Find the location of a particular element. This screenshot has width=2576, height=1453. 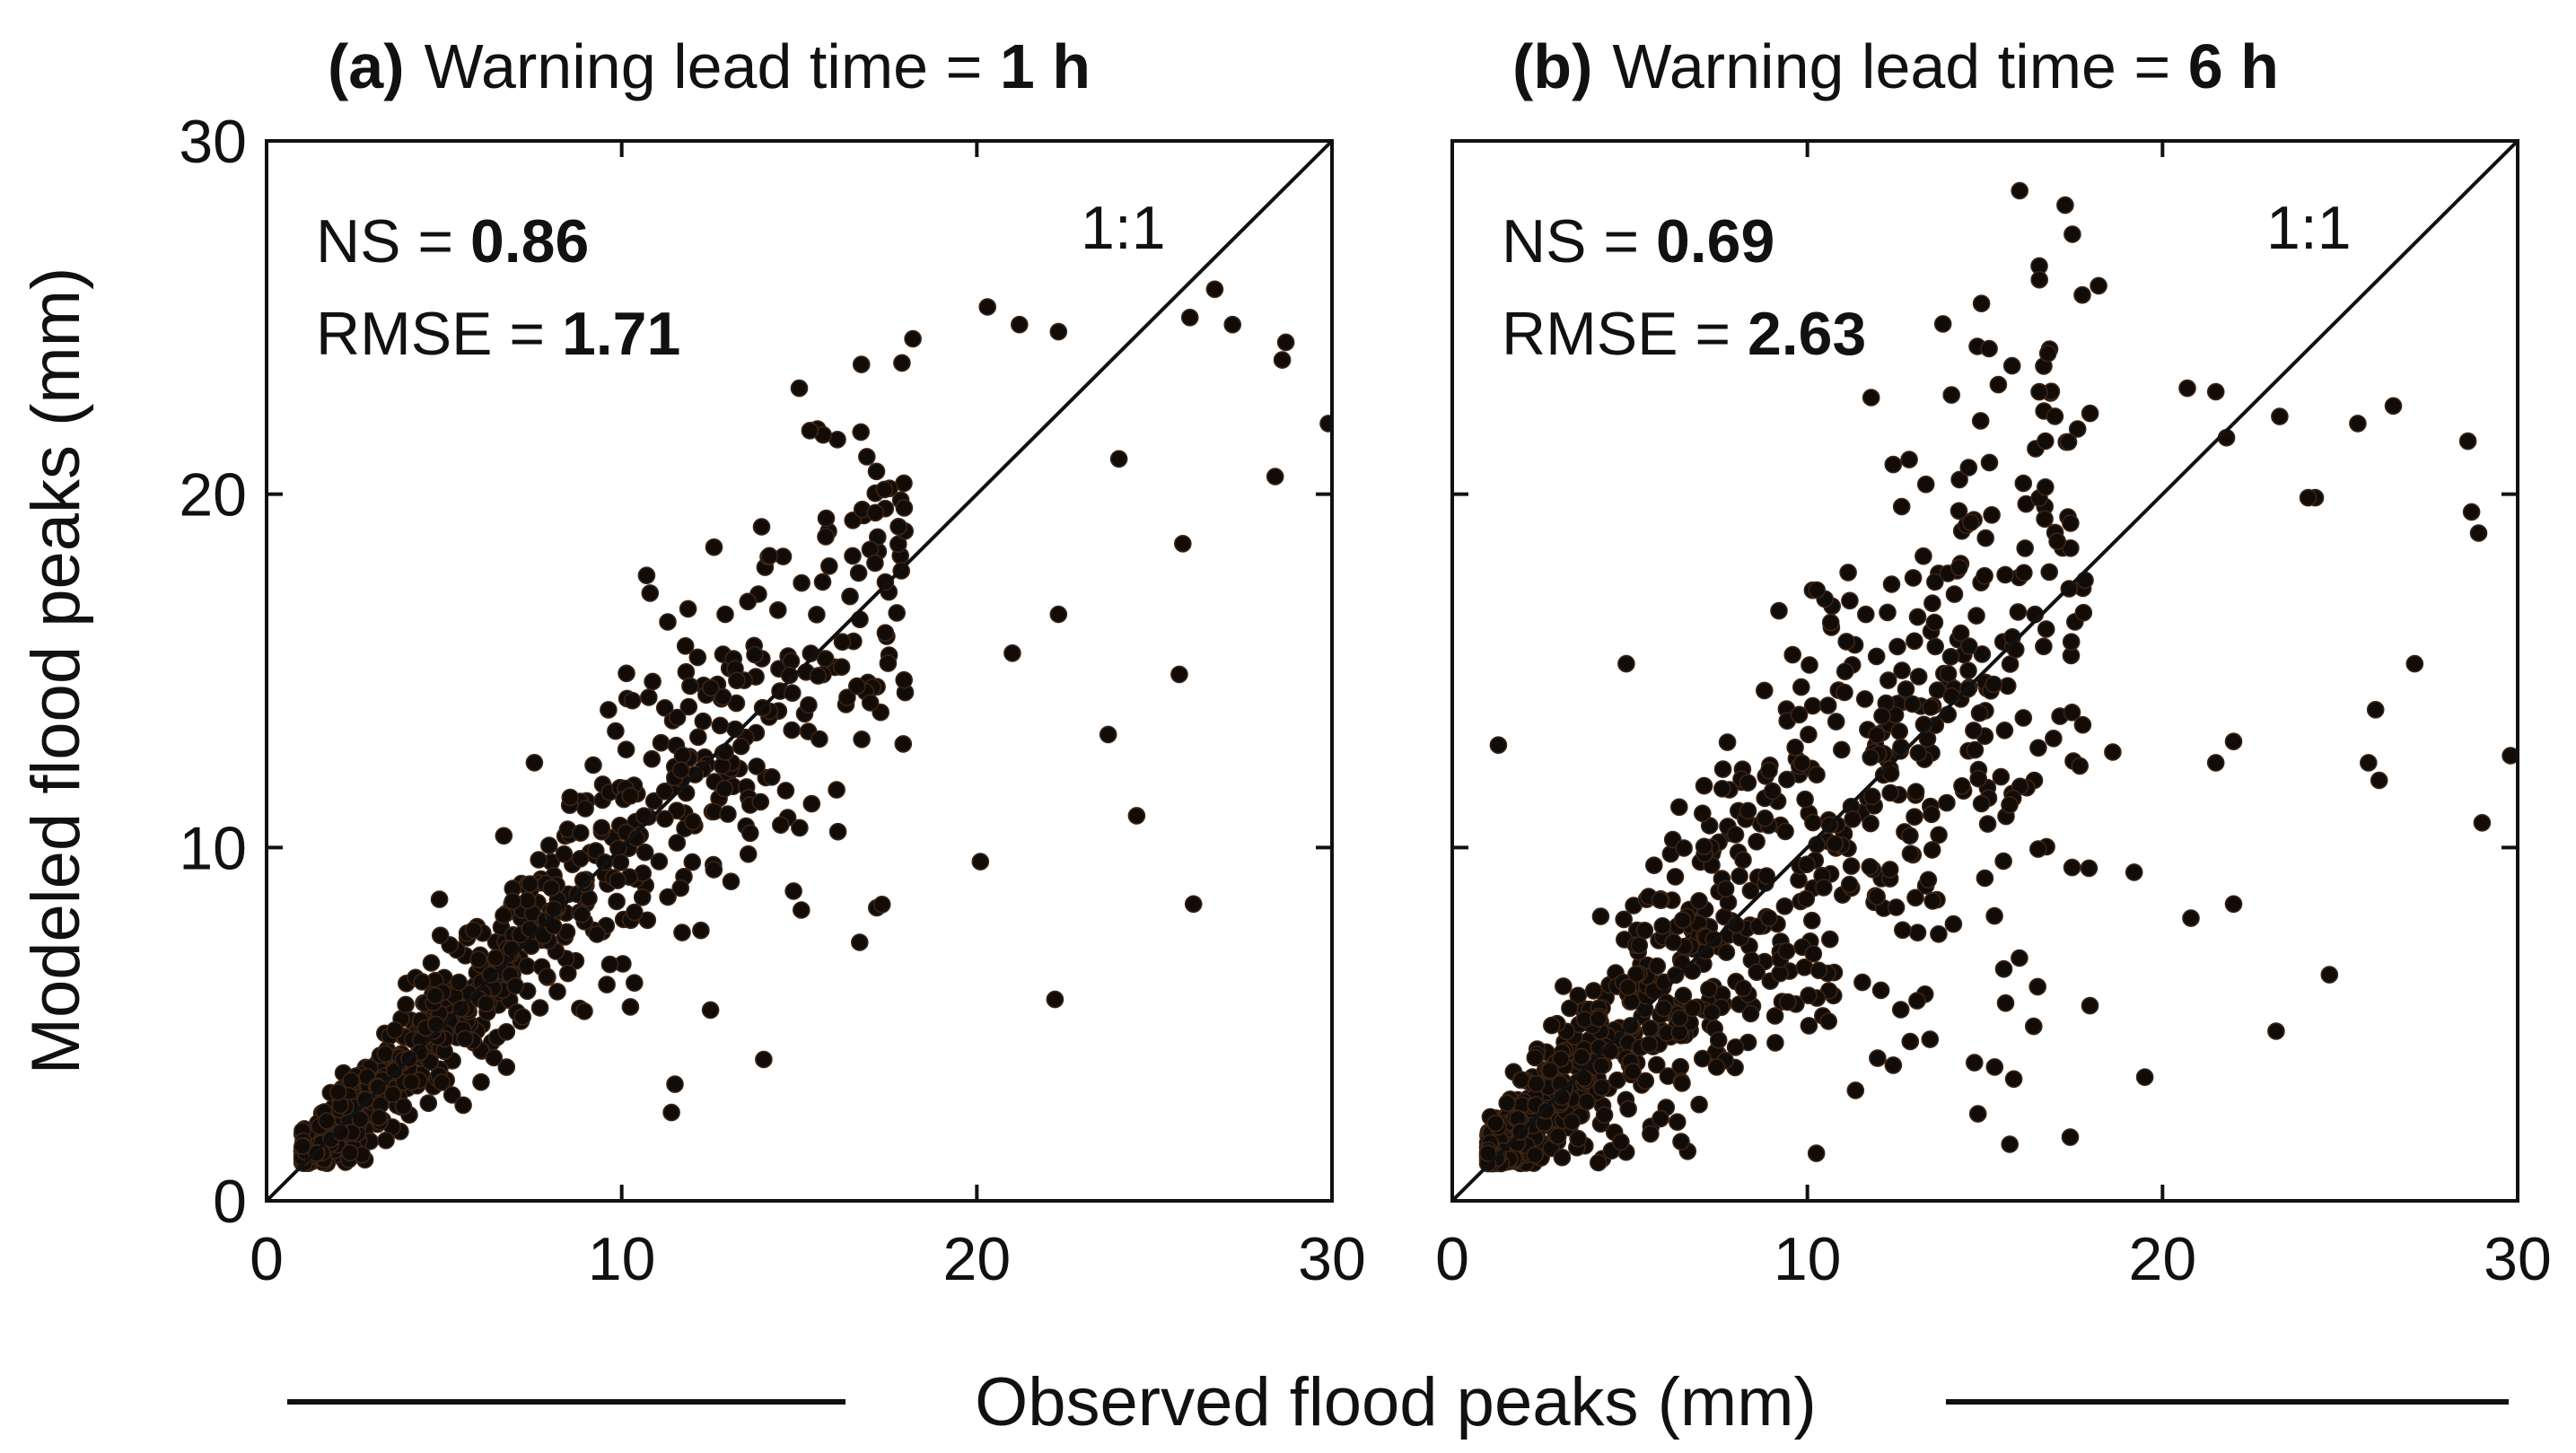

panel-b-label: (b) is located at coordinates (1552, 66).